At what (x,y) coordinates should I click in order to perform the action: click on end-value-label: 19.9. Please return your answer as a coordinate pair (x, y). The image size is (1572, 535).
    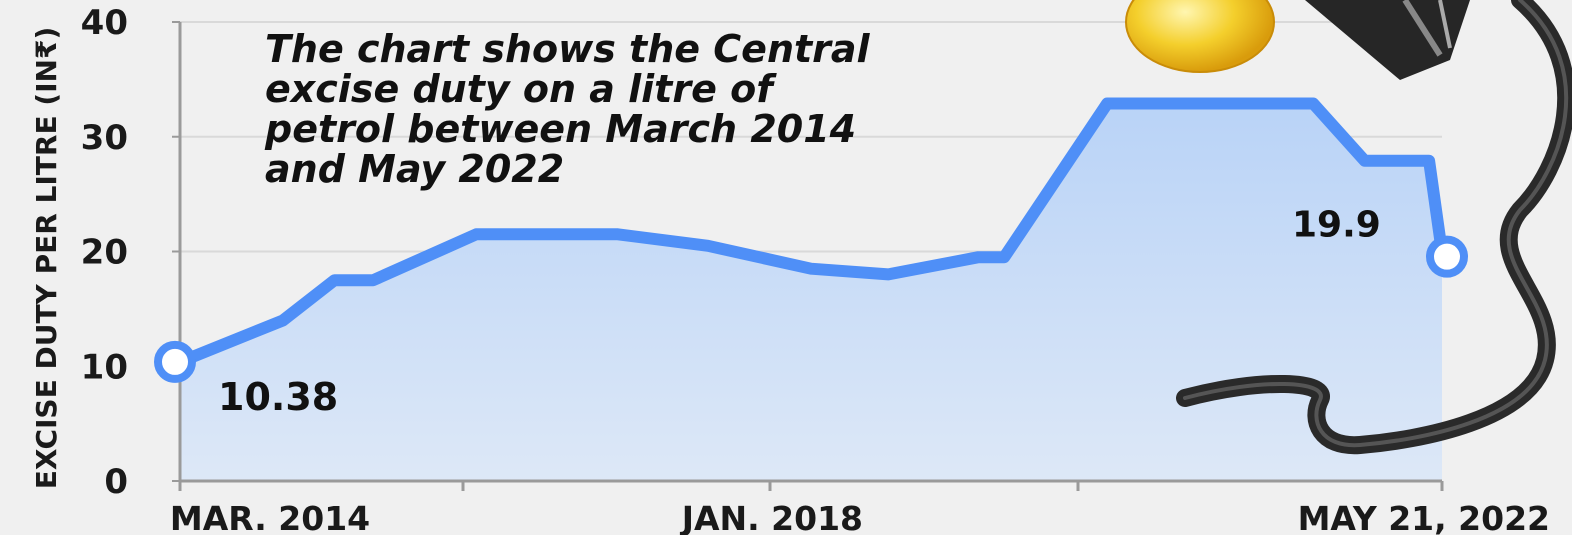
    Looking at the image, I should click on (1336, 225).